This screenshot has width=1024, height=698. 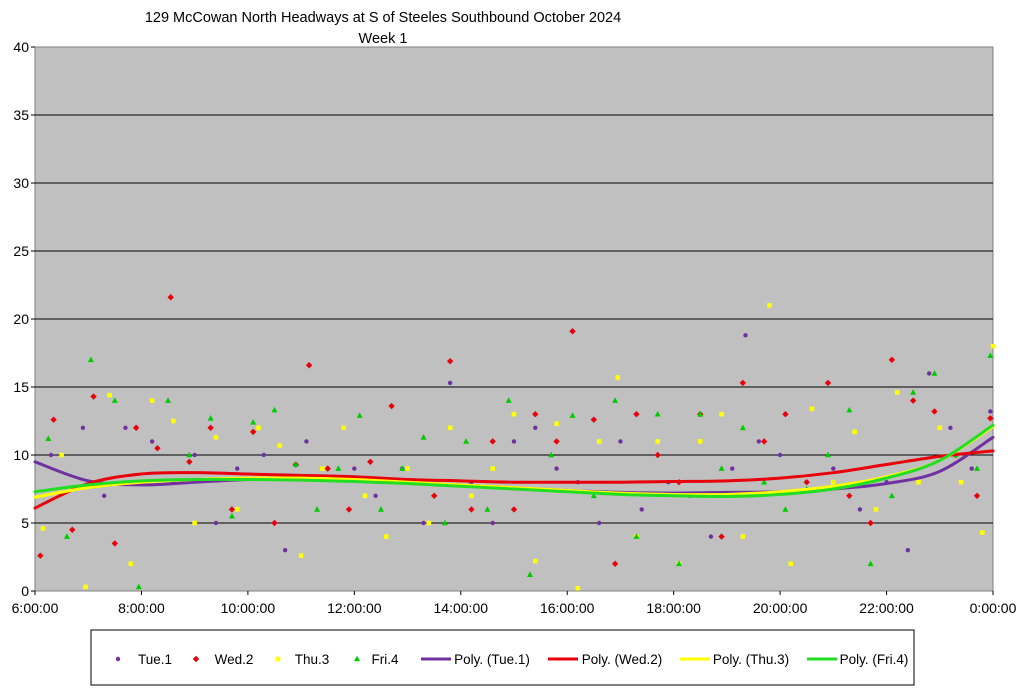 I want to click on legend-label: Poly. (Thu.3), so click(x=751, y=659).